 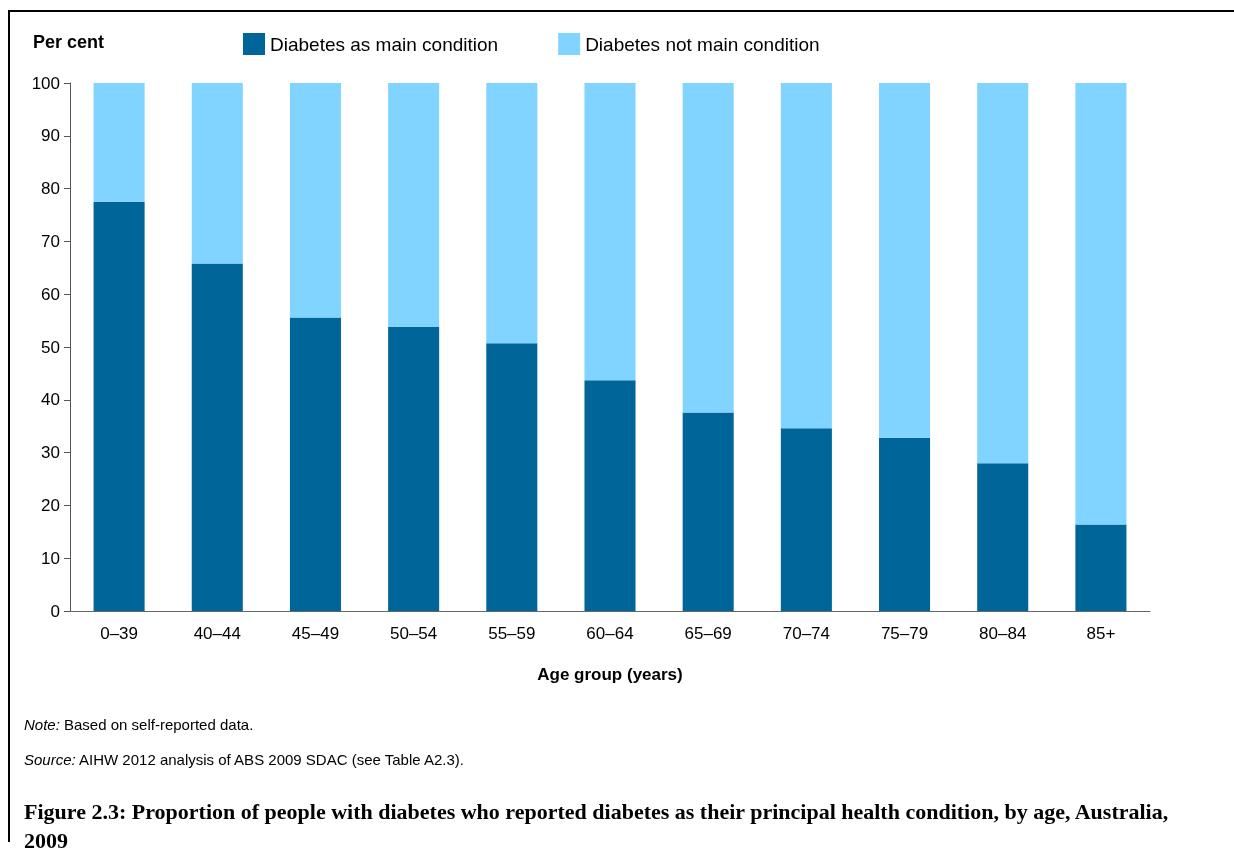 What do you see at coordinates (904, 633) in the screenshot?
I see `x-tick-label: 75–79` at bounding box center [904, 633].